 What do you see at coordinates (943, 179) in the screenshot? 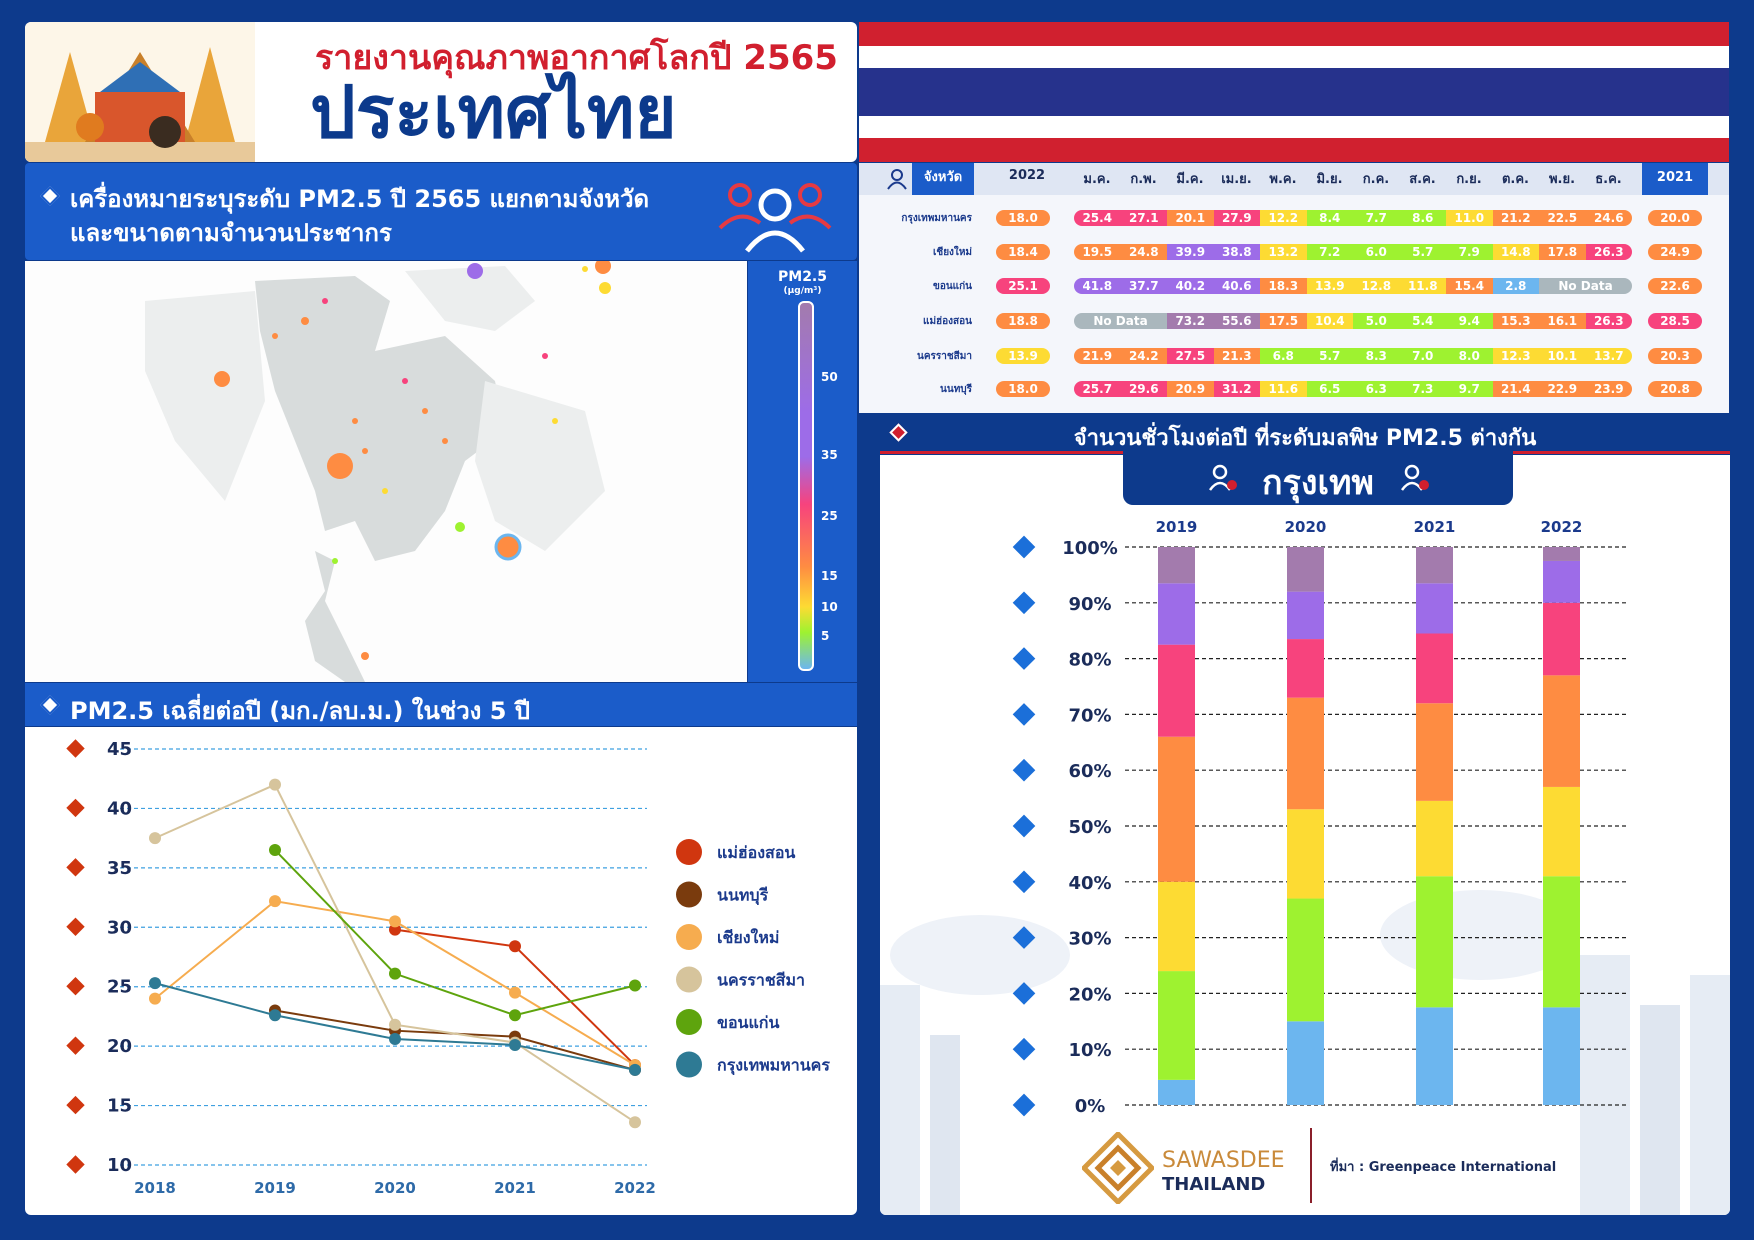
I see `col-province: จังหวัด` at bounding box center [943, 179].